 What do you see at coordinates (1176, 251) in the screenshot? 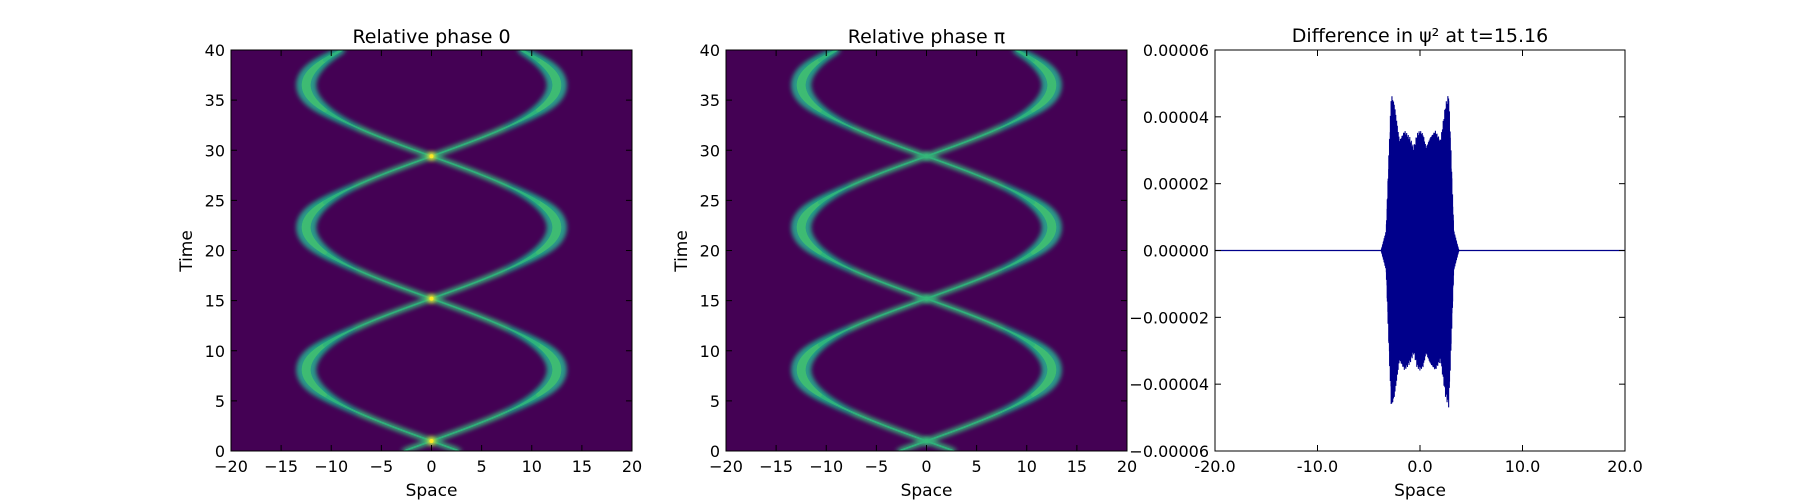
I see `y-tick-label: 0.00000` at bounding box center [1176, 251].